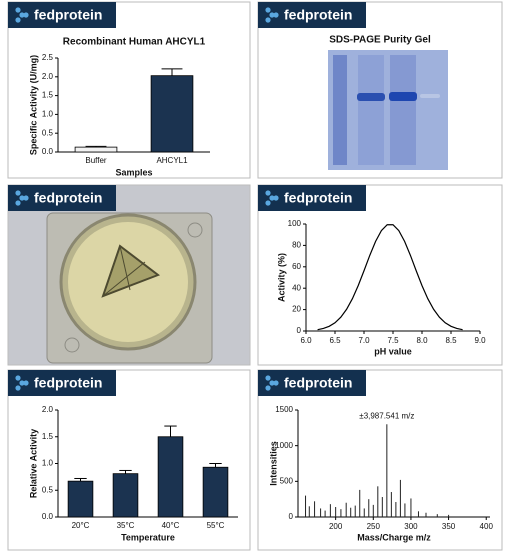 This screenshot has width=509, height=553. What do you see at coordinates (133, 172) in the screenshot?
I see `x-axis-label: Samples` at bounding box center [133, 172].